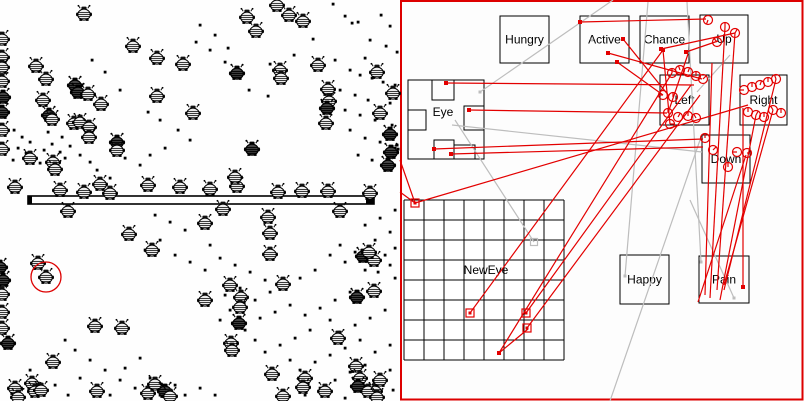 The height and width of the screenshot is (401, 804). Describe the element at coordinates (724, 39) in the screenshot. I see `brain-box-up` at that location.